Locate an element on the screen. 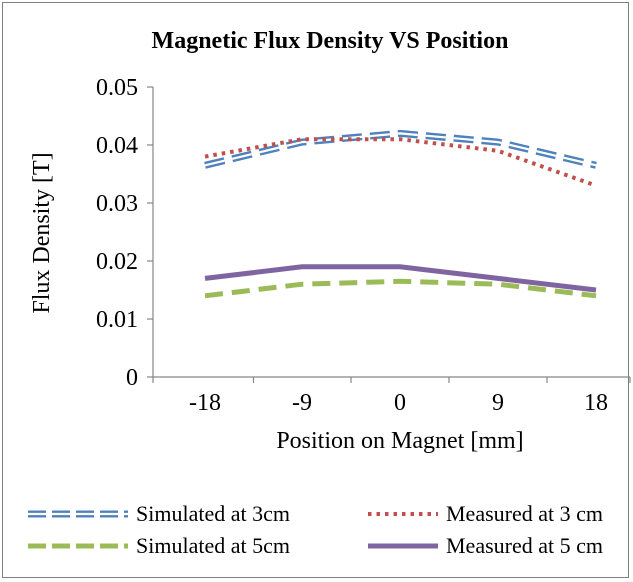 This screenshot has height=582, width=633. x-tick-label: 9 is located at coordinates (498, 403).